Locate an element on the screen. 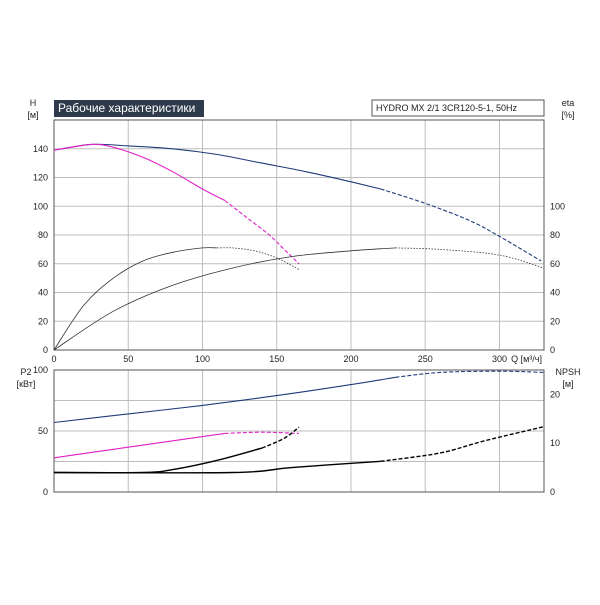  bottom-series-0-solid is located at coordinates (224, 400).